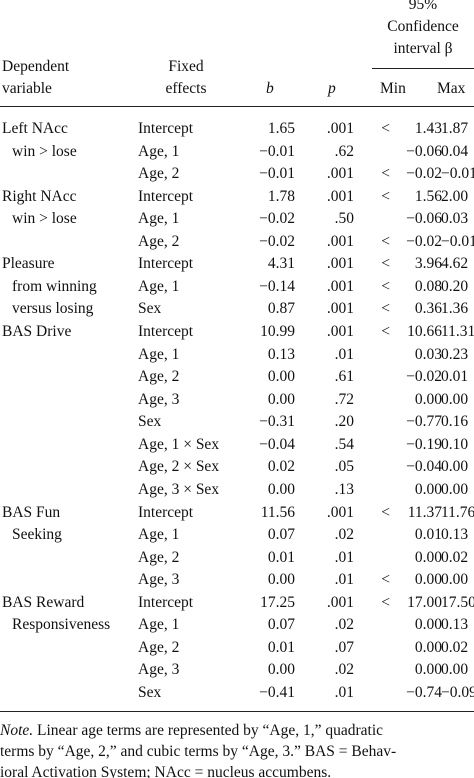 Image resolution: width=474 pixels, height=778 pixels. I want to click on ci-max-cell: 0.03, so click(455, 219).